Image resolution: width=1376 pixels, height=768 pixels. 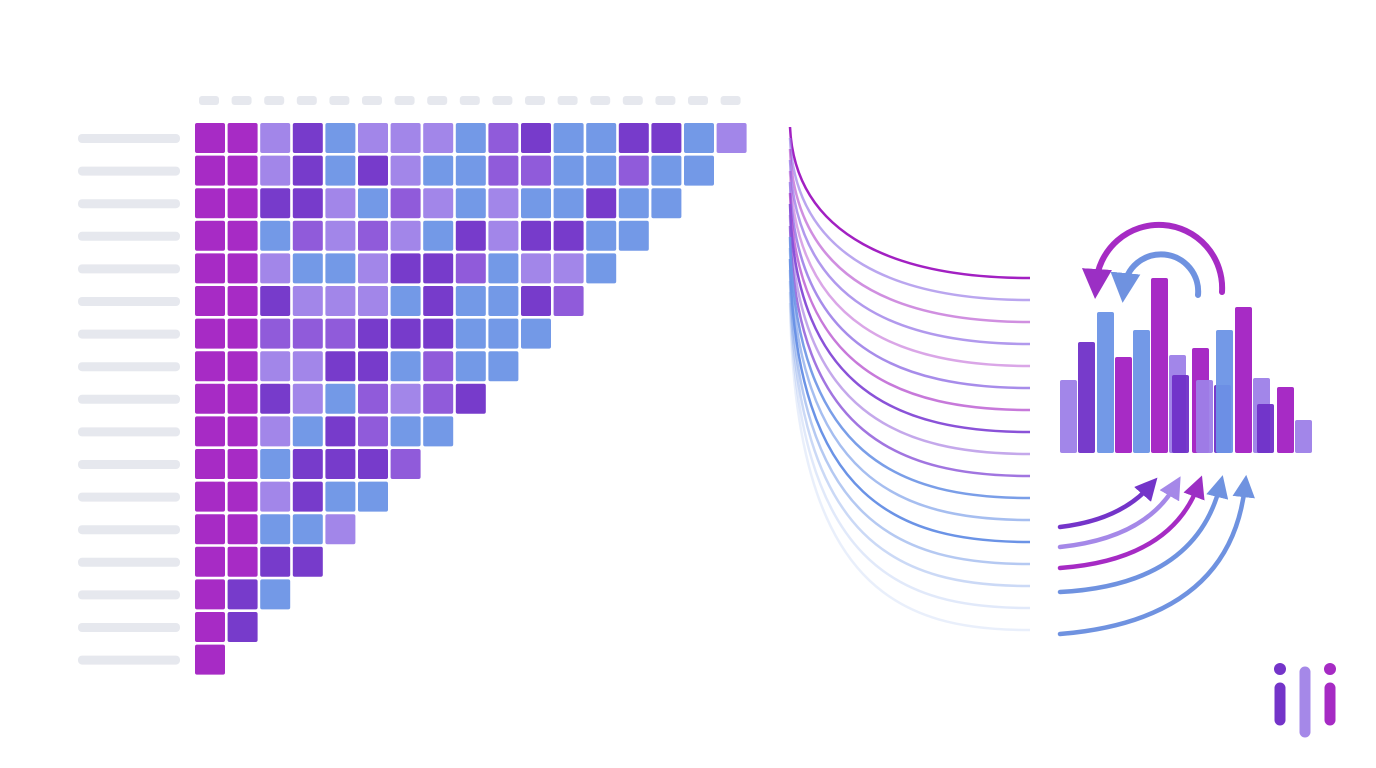 What do you see at coordinates (1280, 669) in the screenshot?
I see `logo-dot` at bounding box center [1280, 669].